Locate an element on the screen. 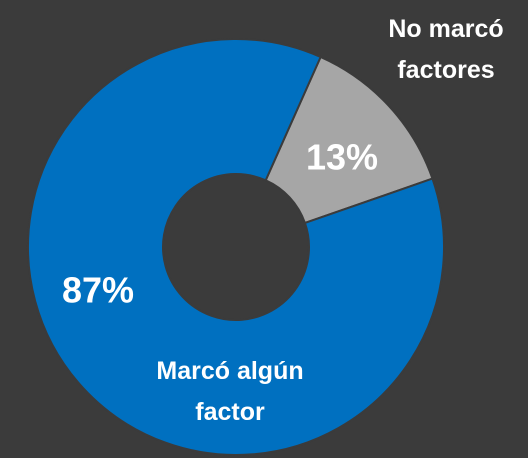  donut-slice is located at coordinates (349, 140).